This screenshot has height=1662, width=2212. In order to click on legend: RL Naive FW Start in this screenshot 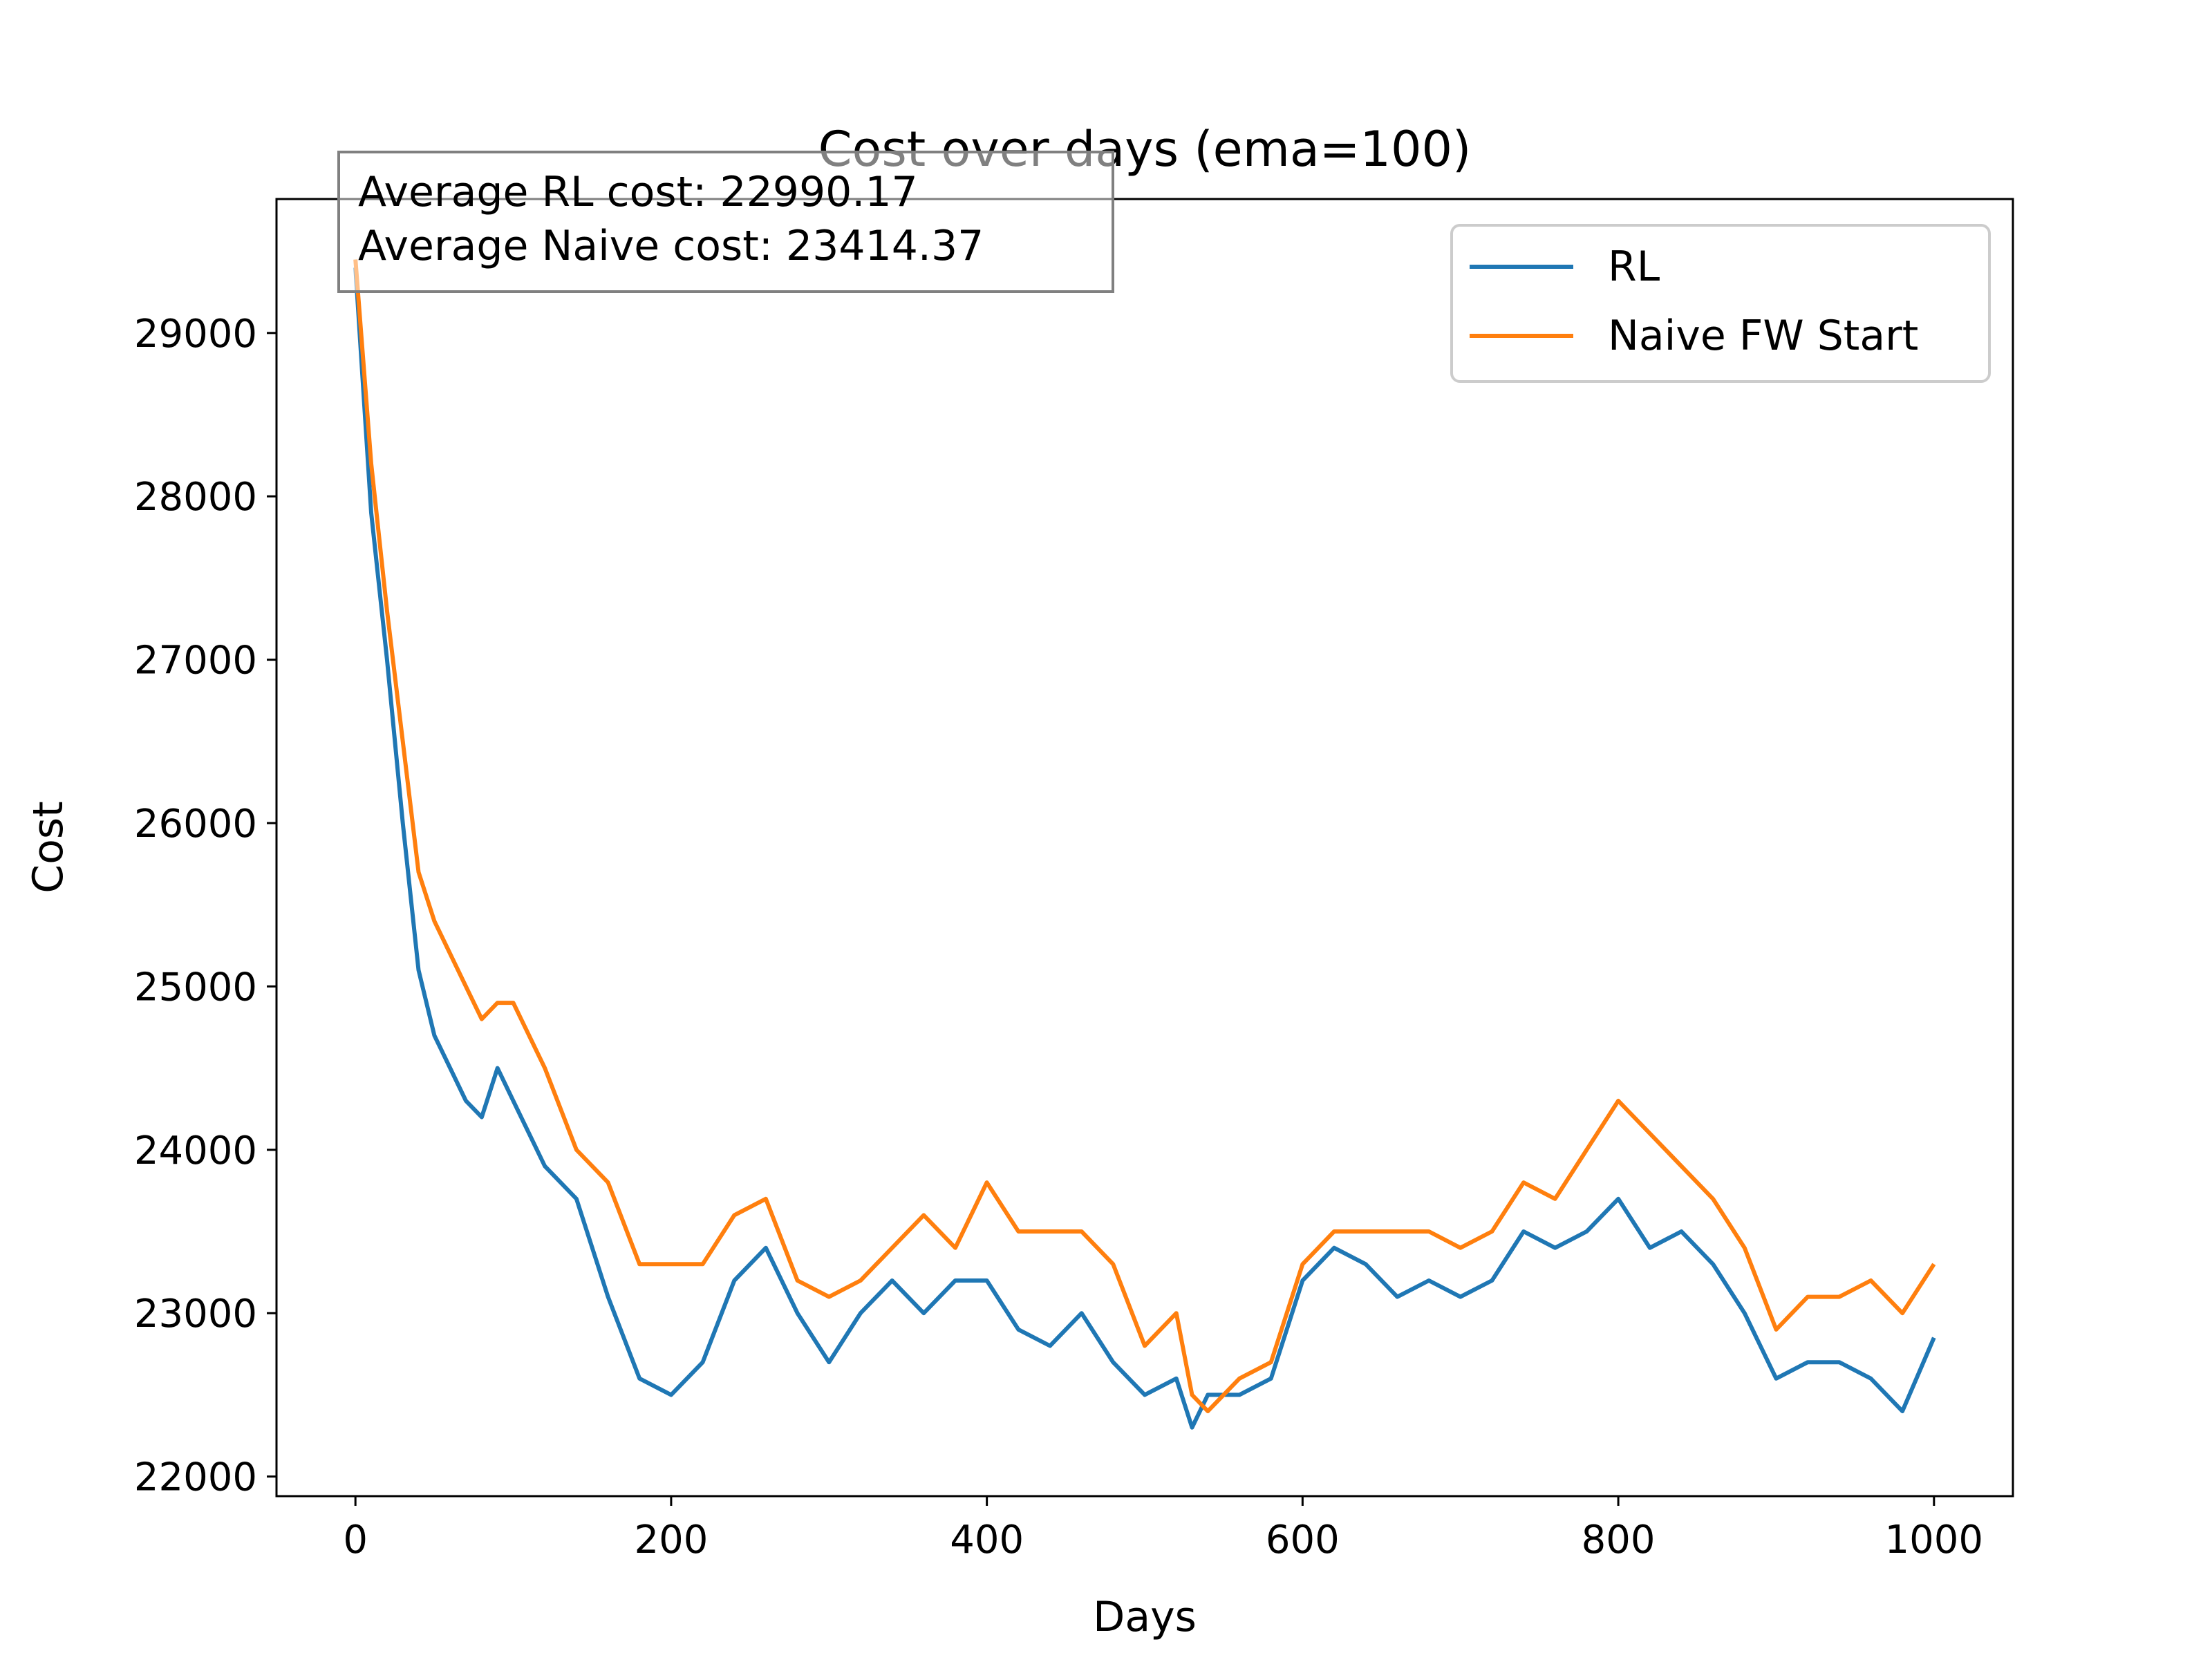, I will do `click(1721, 303)`.